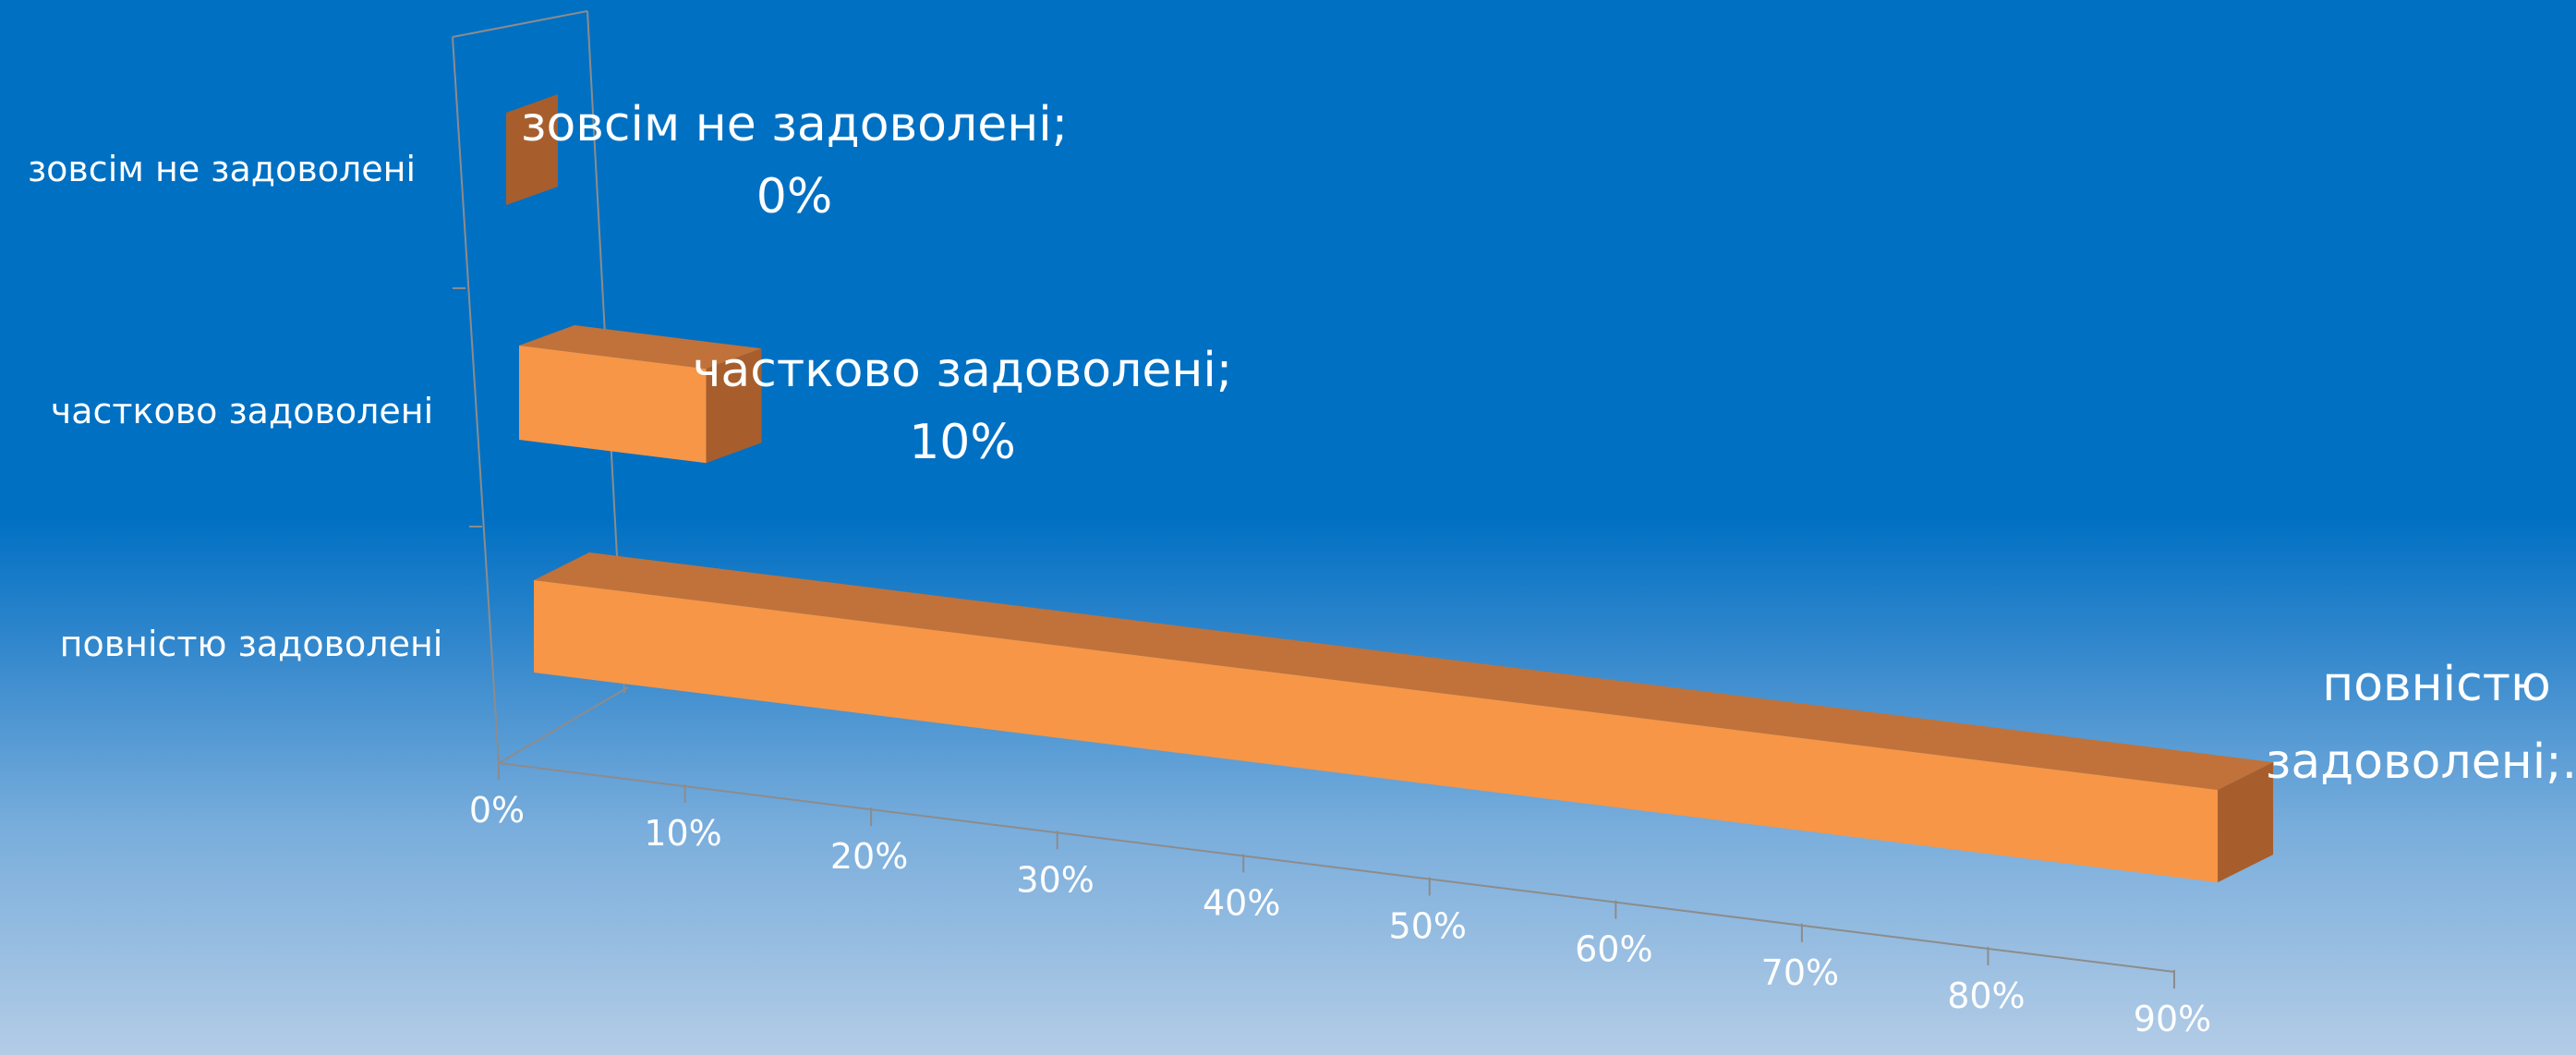 The image size is (2576, 1055). Describe the element at coordinates (520, 24) in the screenshot. I see `top-wall-edge` at that location.